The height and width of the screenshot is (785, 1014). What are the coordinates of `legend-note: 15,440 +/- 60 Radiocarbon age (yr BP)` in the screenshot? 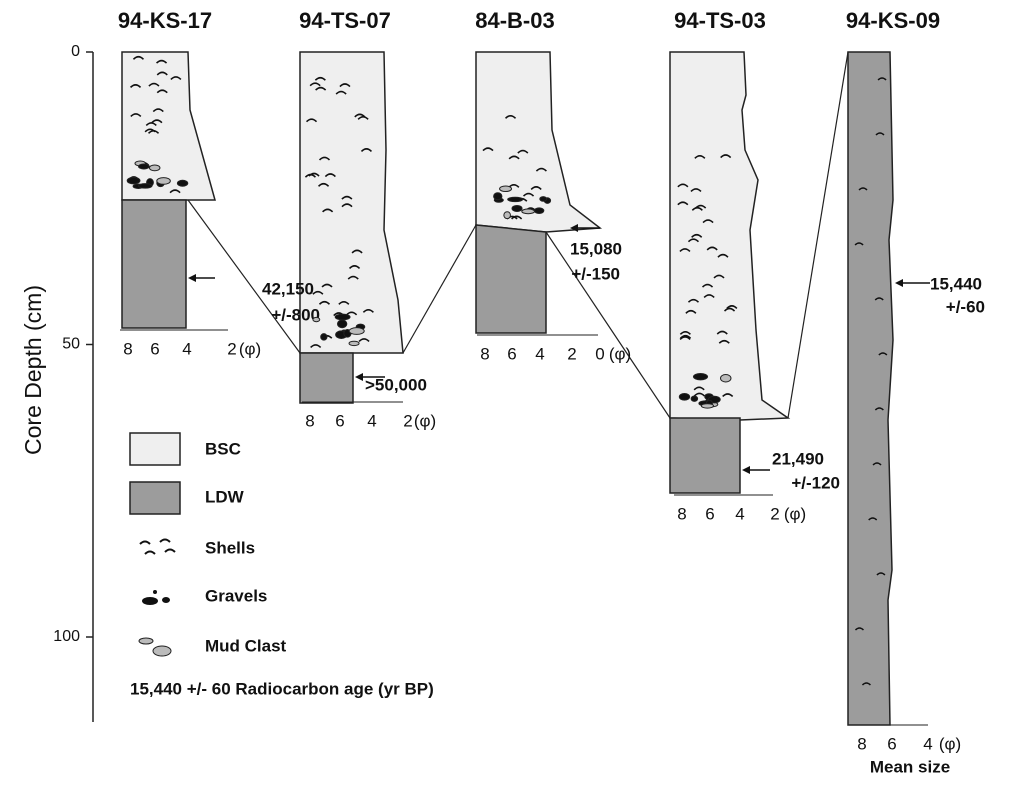 It's located at (282, 688).